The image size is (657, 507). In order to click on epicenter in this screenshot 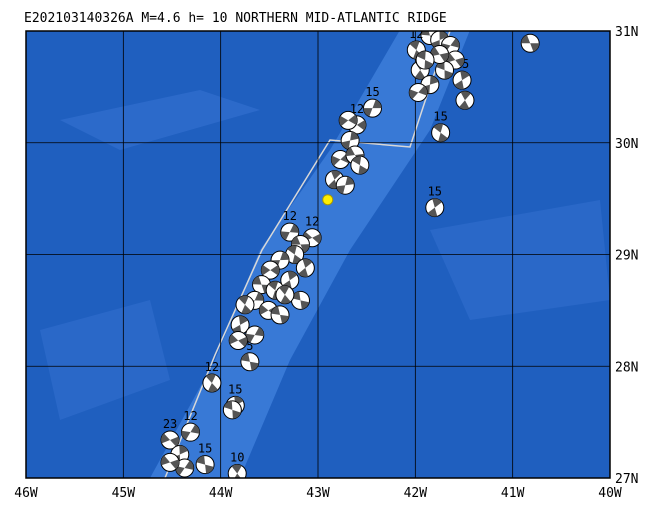, I will do `click(328, 200)`.